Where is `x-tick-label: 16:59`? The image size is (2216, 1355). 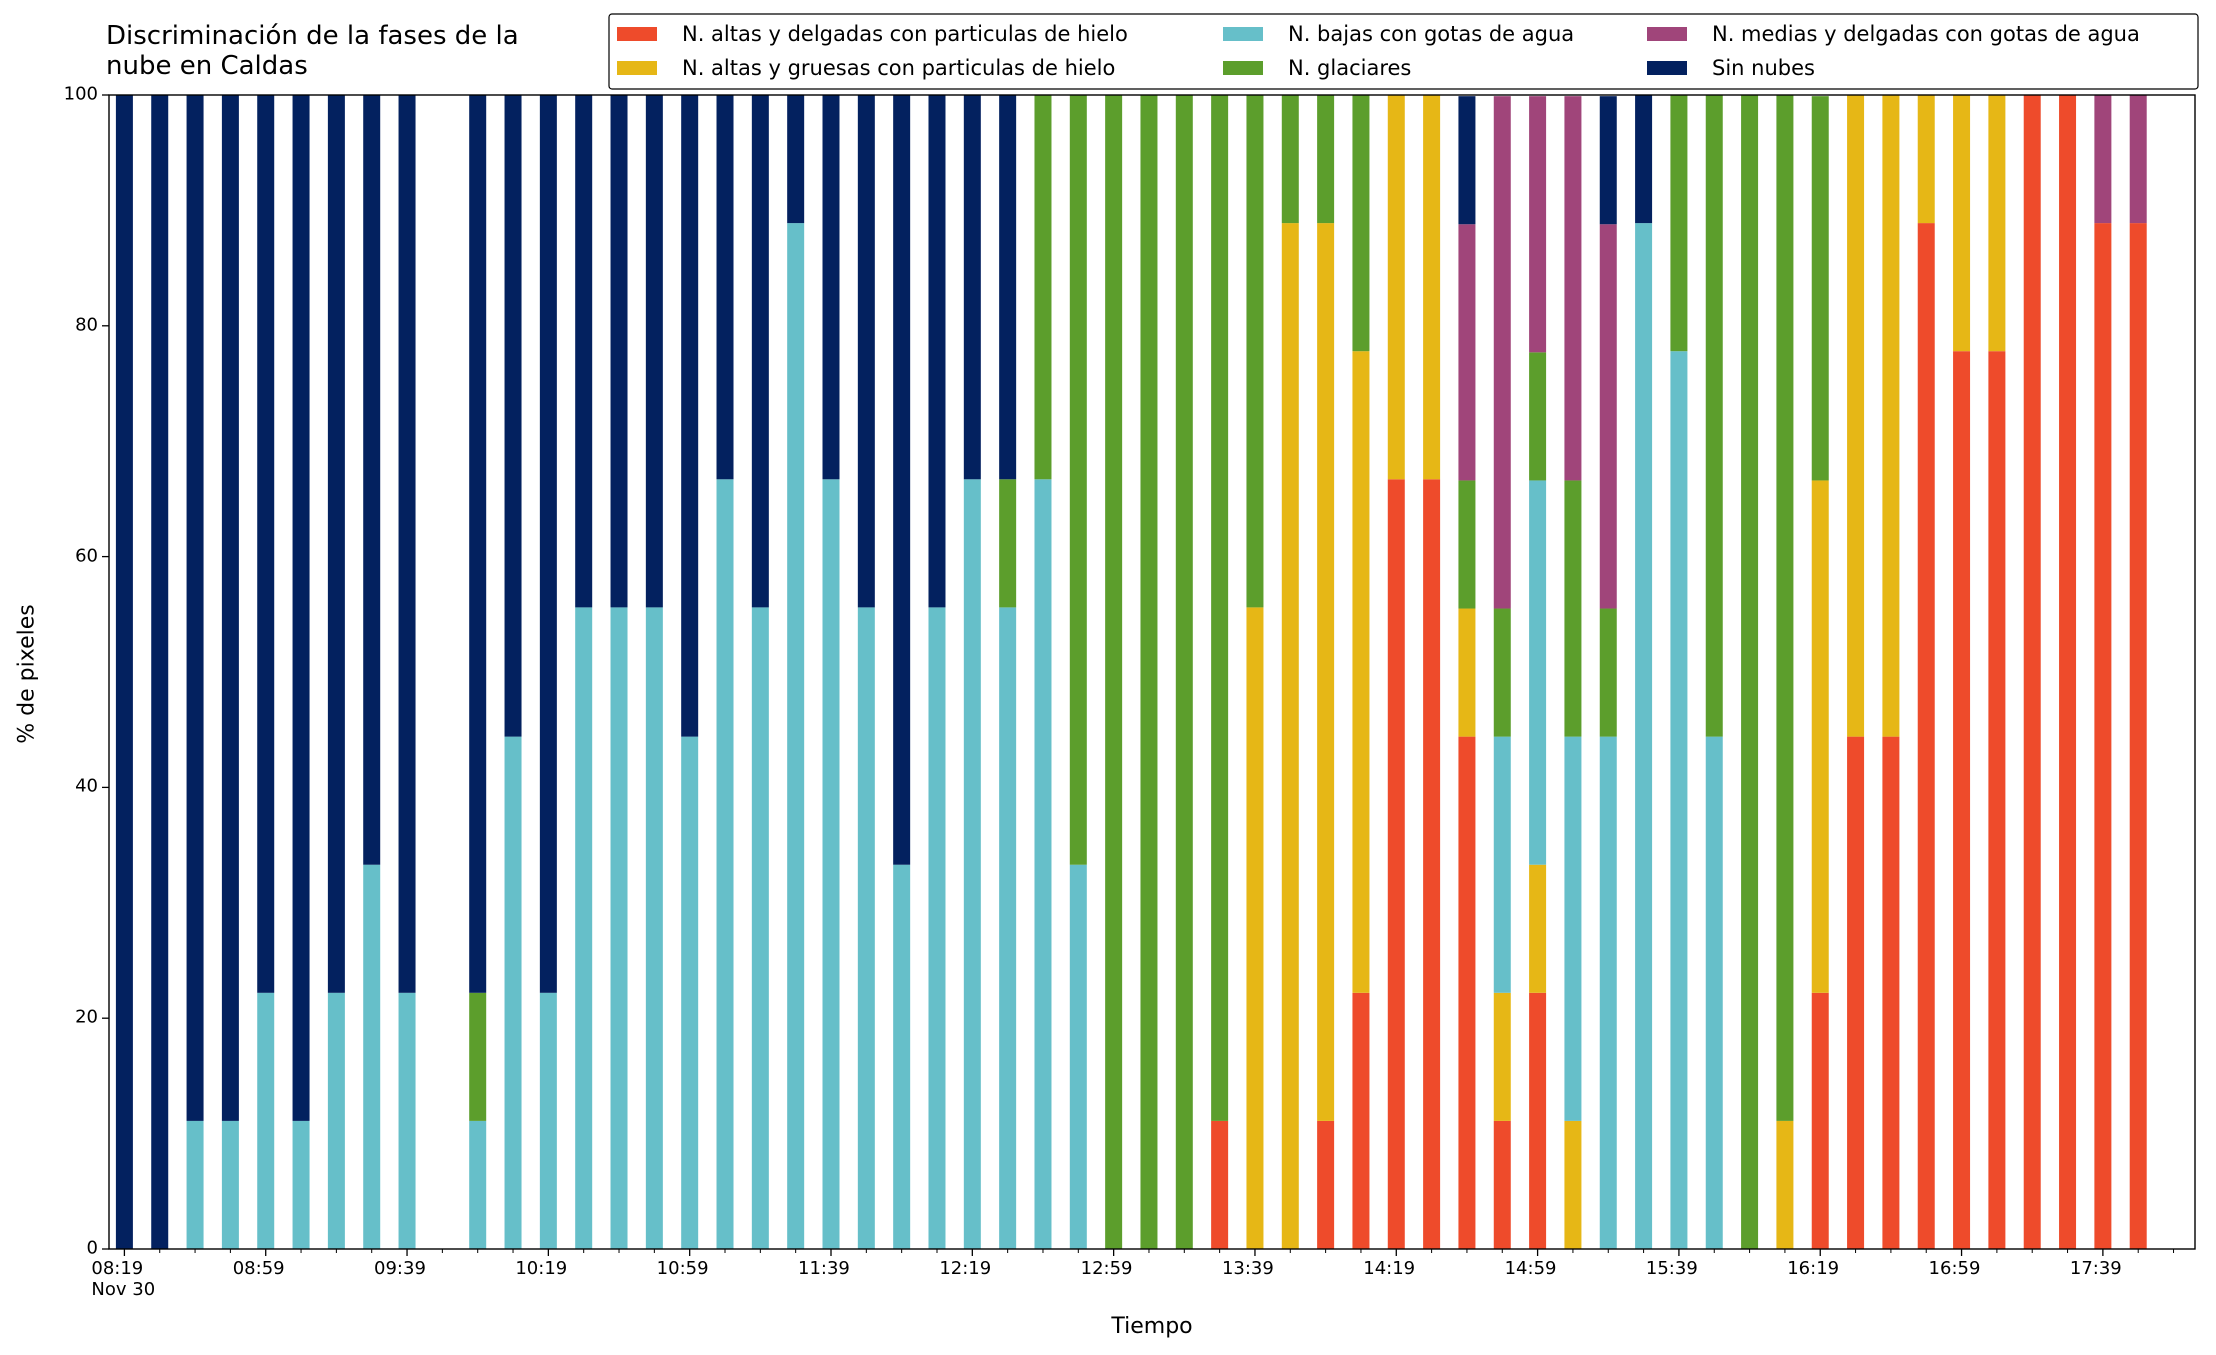 x-tick-label: 16:59 is located at coordinates (1954, 1268).